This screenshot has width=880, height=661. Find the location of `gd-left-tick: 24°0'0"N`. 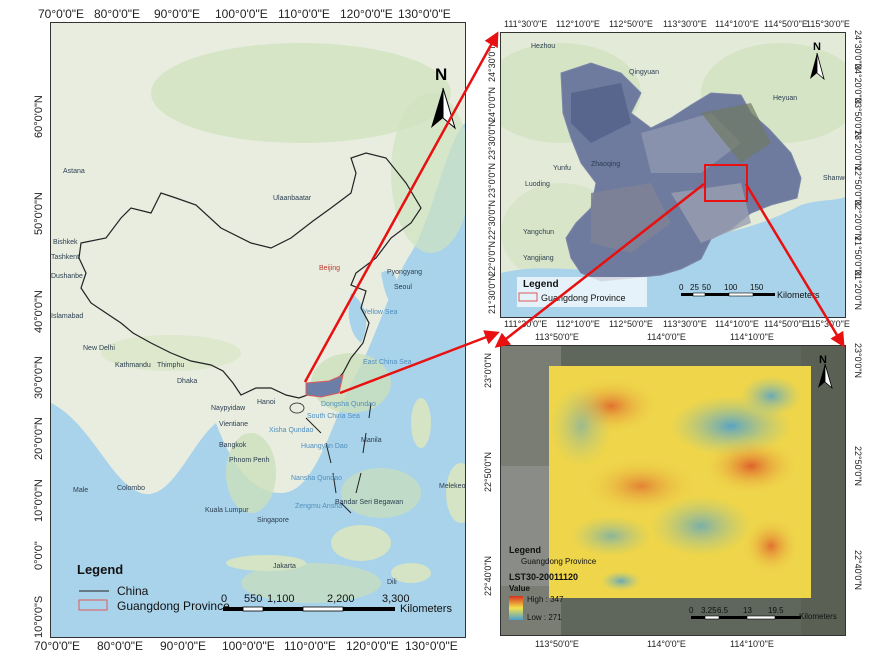

gd-left-tick: 24°0'0"N is located at coordinates (492, 104).